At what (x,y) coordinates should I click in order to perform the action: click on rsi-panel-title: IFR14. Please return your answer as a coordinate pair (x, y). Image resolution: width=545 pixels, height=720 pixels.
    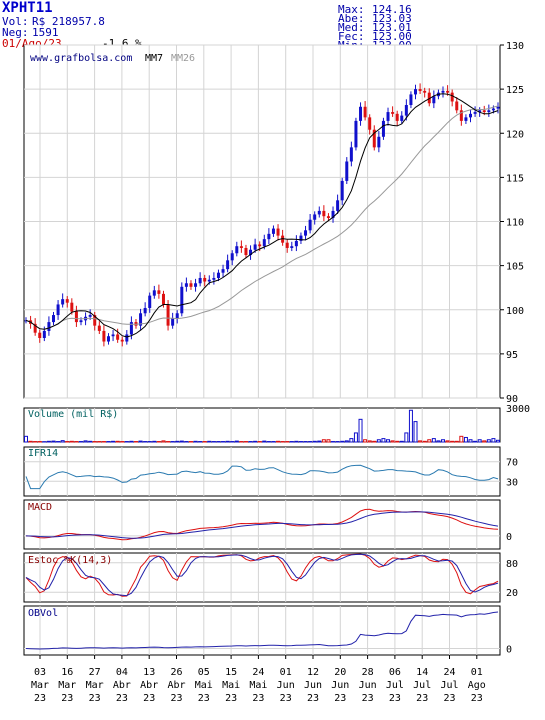
    Looking at the image, I should click on (43, 453).